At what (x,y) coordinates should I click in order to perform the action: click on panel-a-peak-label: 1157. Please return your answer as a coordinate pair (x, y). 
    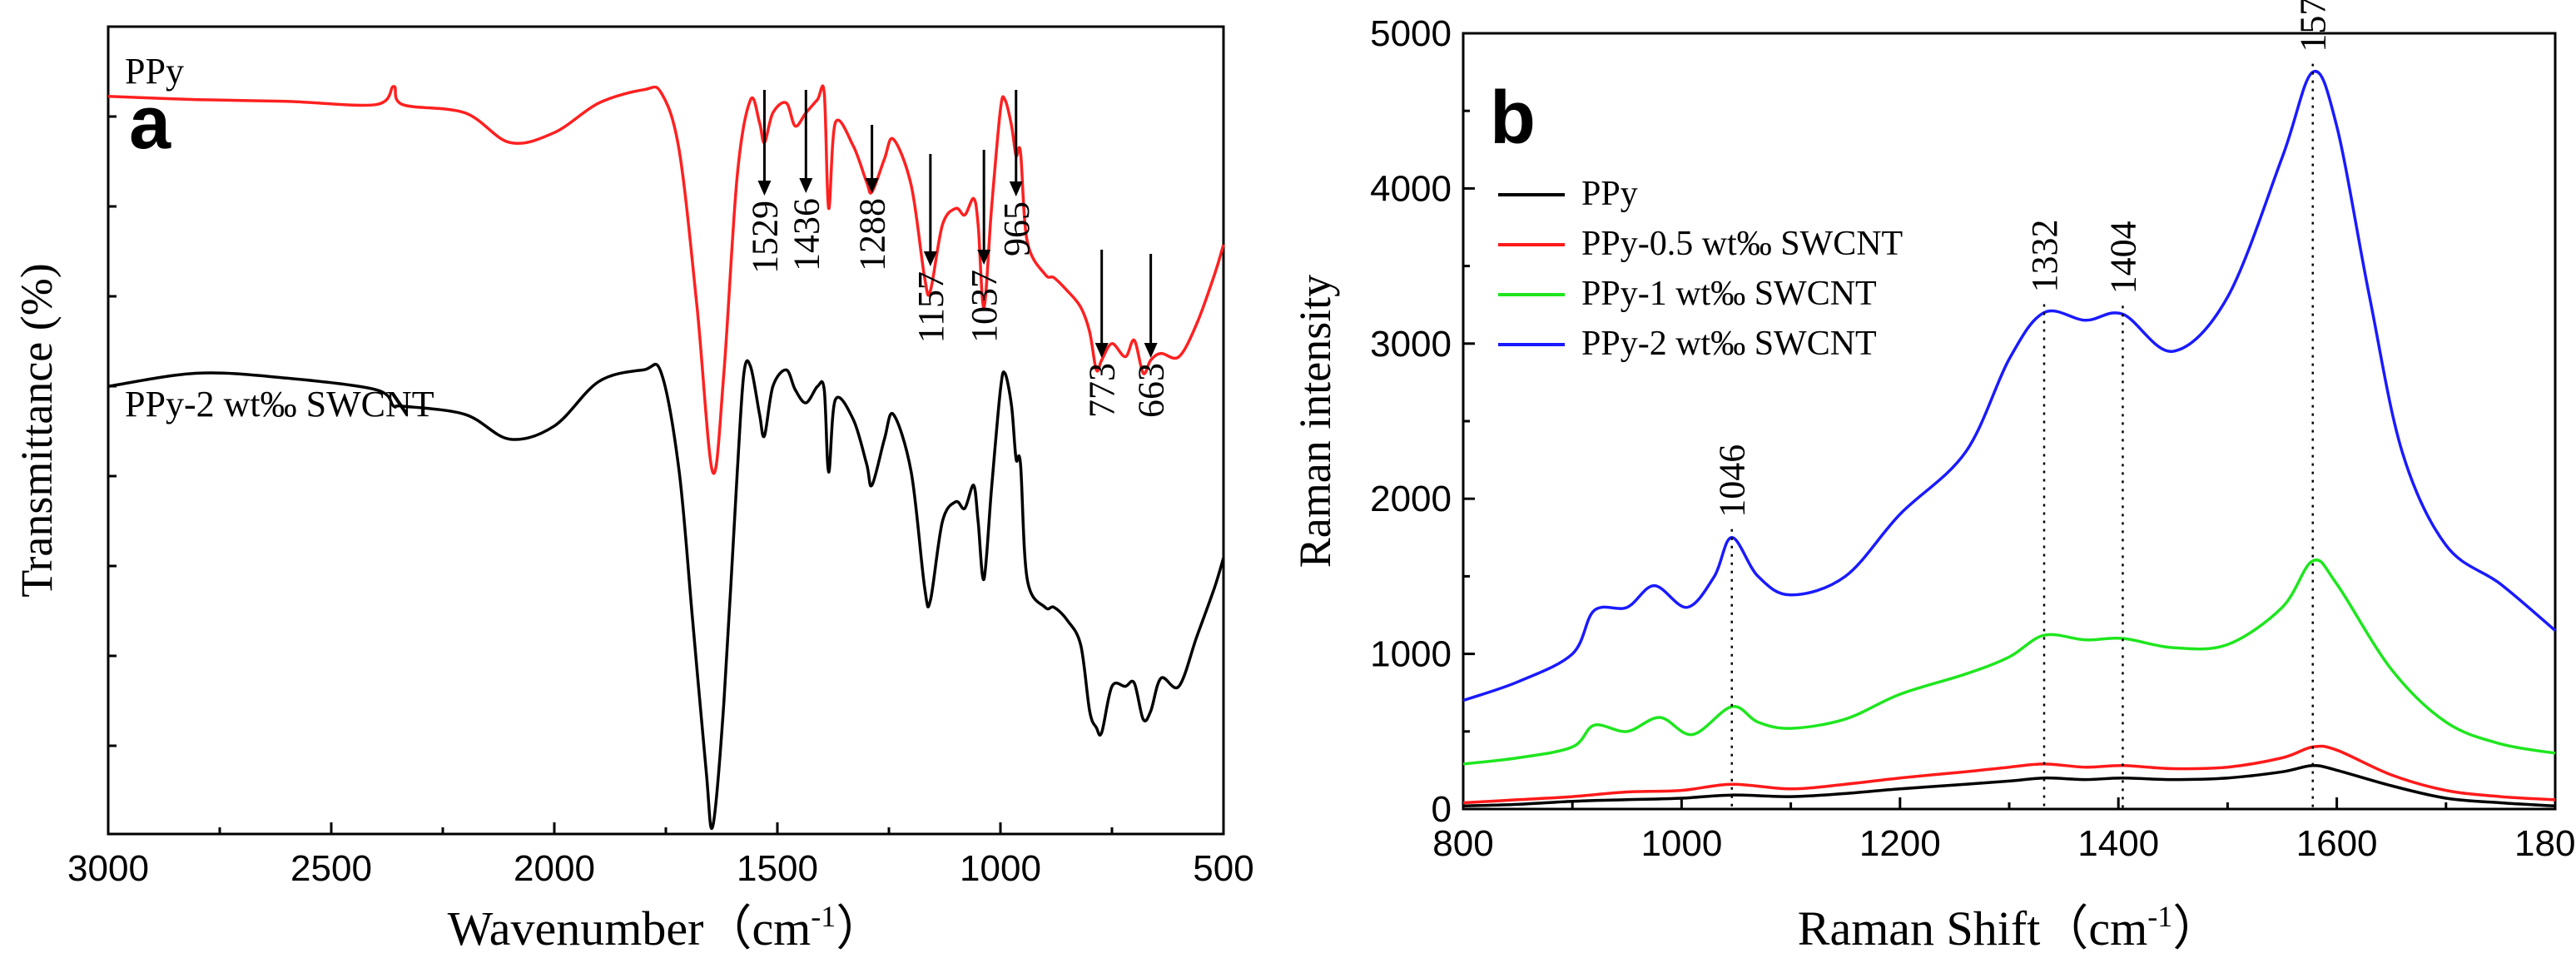
    Looking at the image, I should click on (931, 307).